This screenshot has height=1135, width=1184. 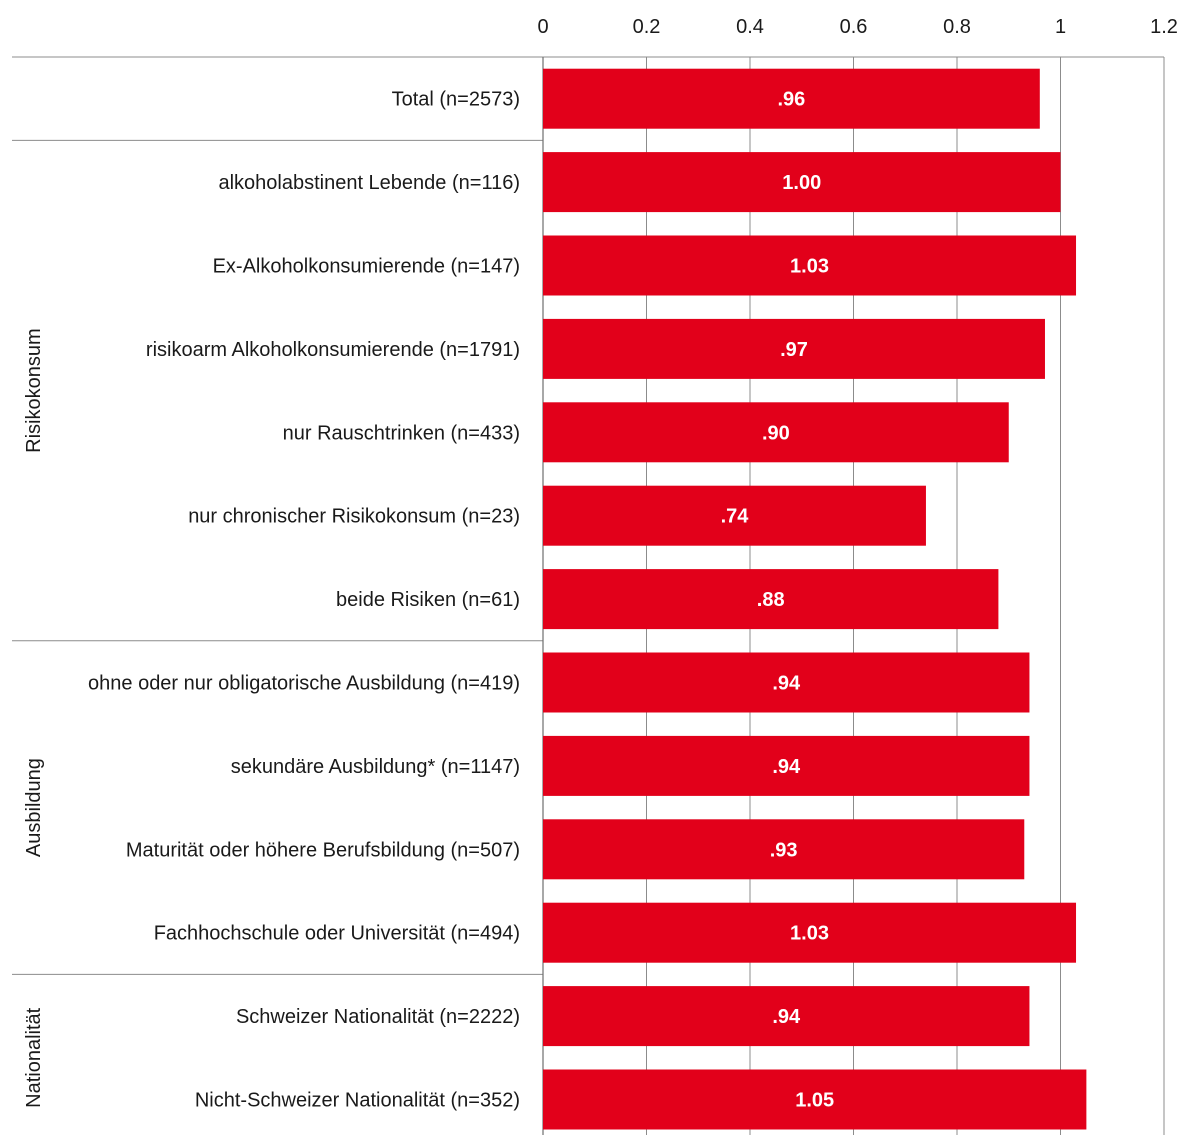 I want to click on x-tick-label: 0.2, so click(x=647, y=27).